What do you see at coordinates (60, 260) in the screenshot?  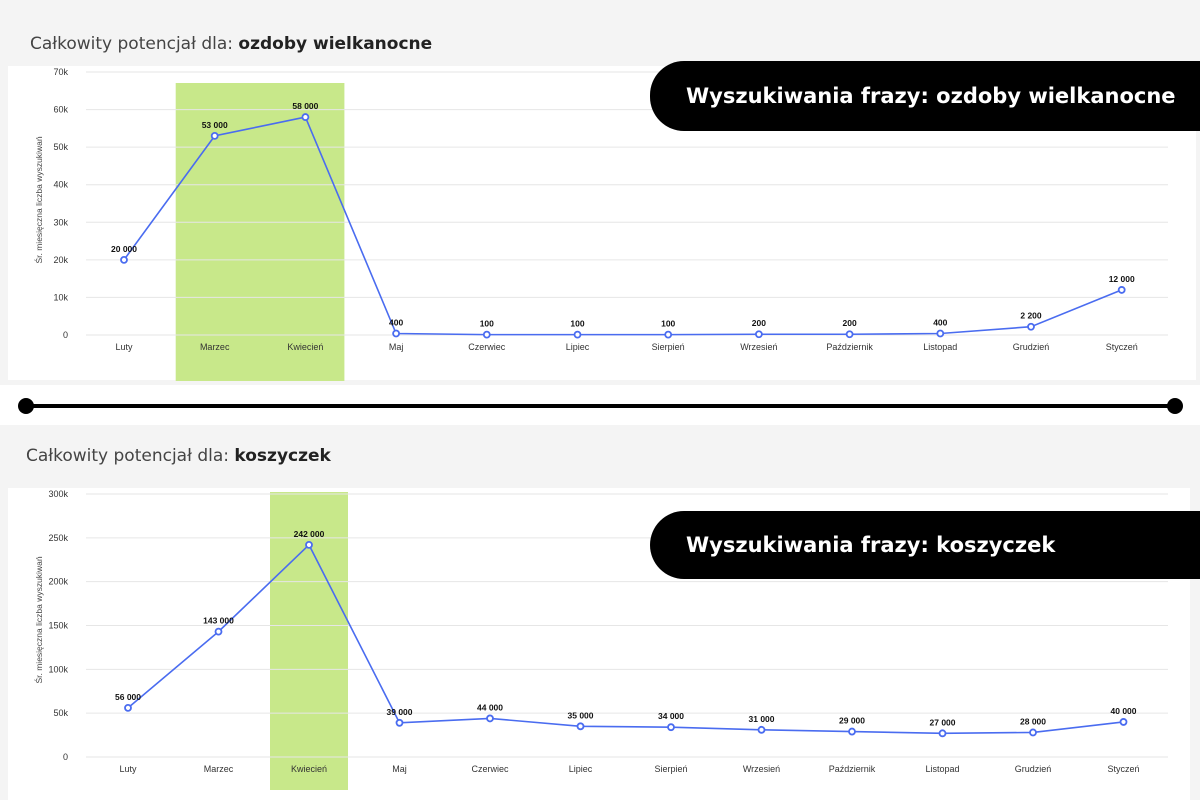 I see `y-tick-label: 20k` at bounding box center [60, 260].